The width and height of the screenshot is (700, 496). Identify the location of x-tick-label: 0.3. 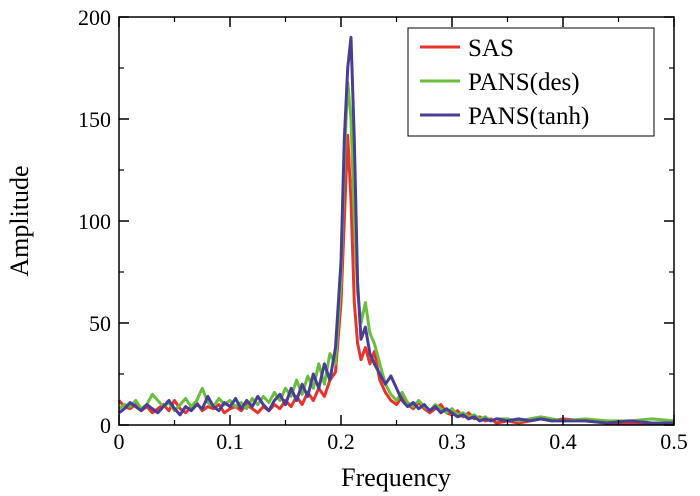
(452, 441).